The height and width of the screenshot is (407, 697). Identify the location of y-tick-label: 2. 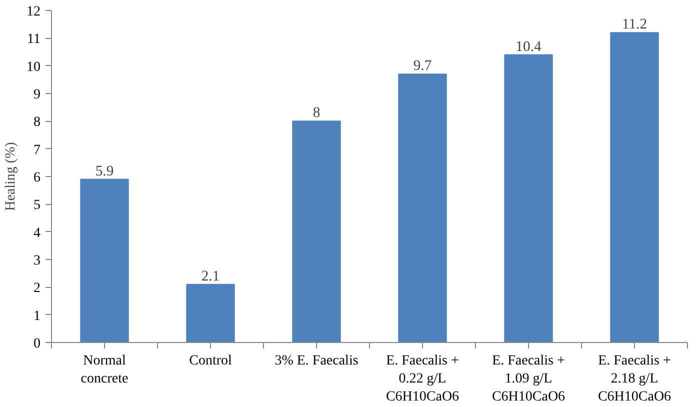
(37, 288).